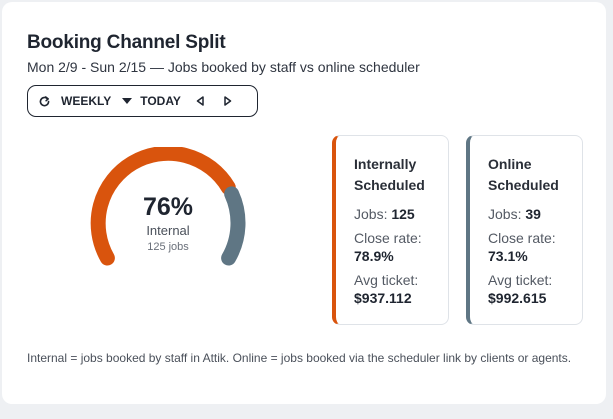  I want to click on online-jobs-label: Jobs:, so click(505, 214).